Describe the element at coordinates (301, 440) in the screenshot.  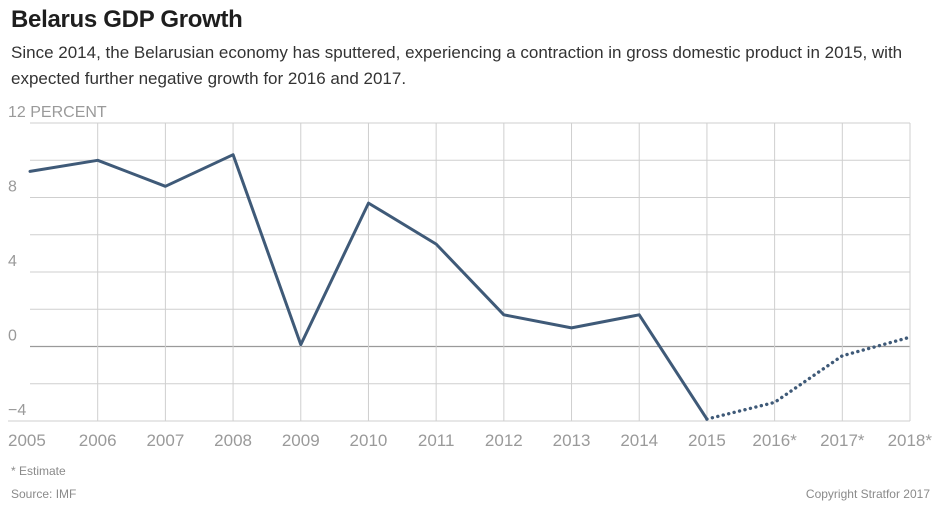
I see `x-tick-label: 2009` at that location.